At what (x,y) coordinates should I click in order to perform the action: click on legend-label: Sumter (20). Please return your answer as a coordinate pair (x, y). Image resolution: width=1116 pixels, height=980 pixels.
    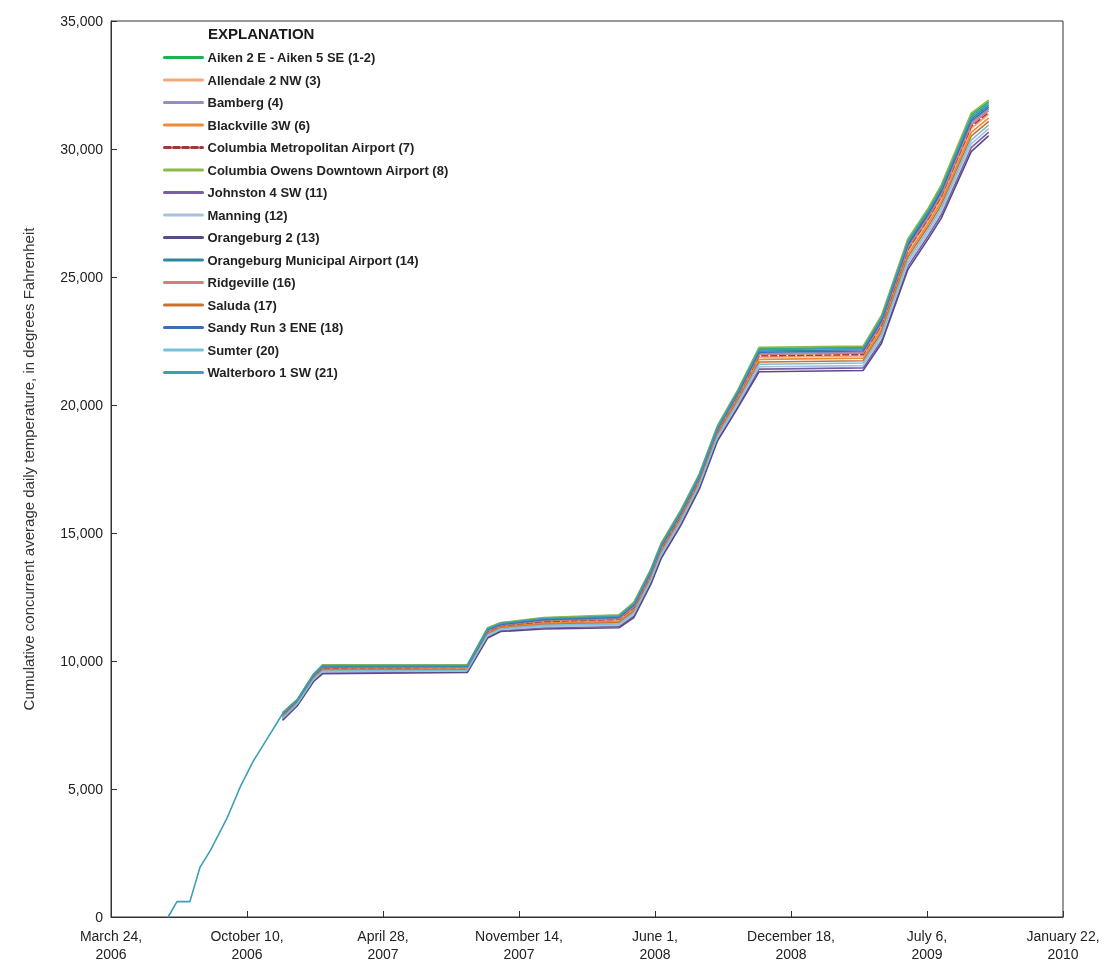
    Looking at the image, I should click on (243, 350).